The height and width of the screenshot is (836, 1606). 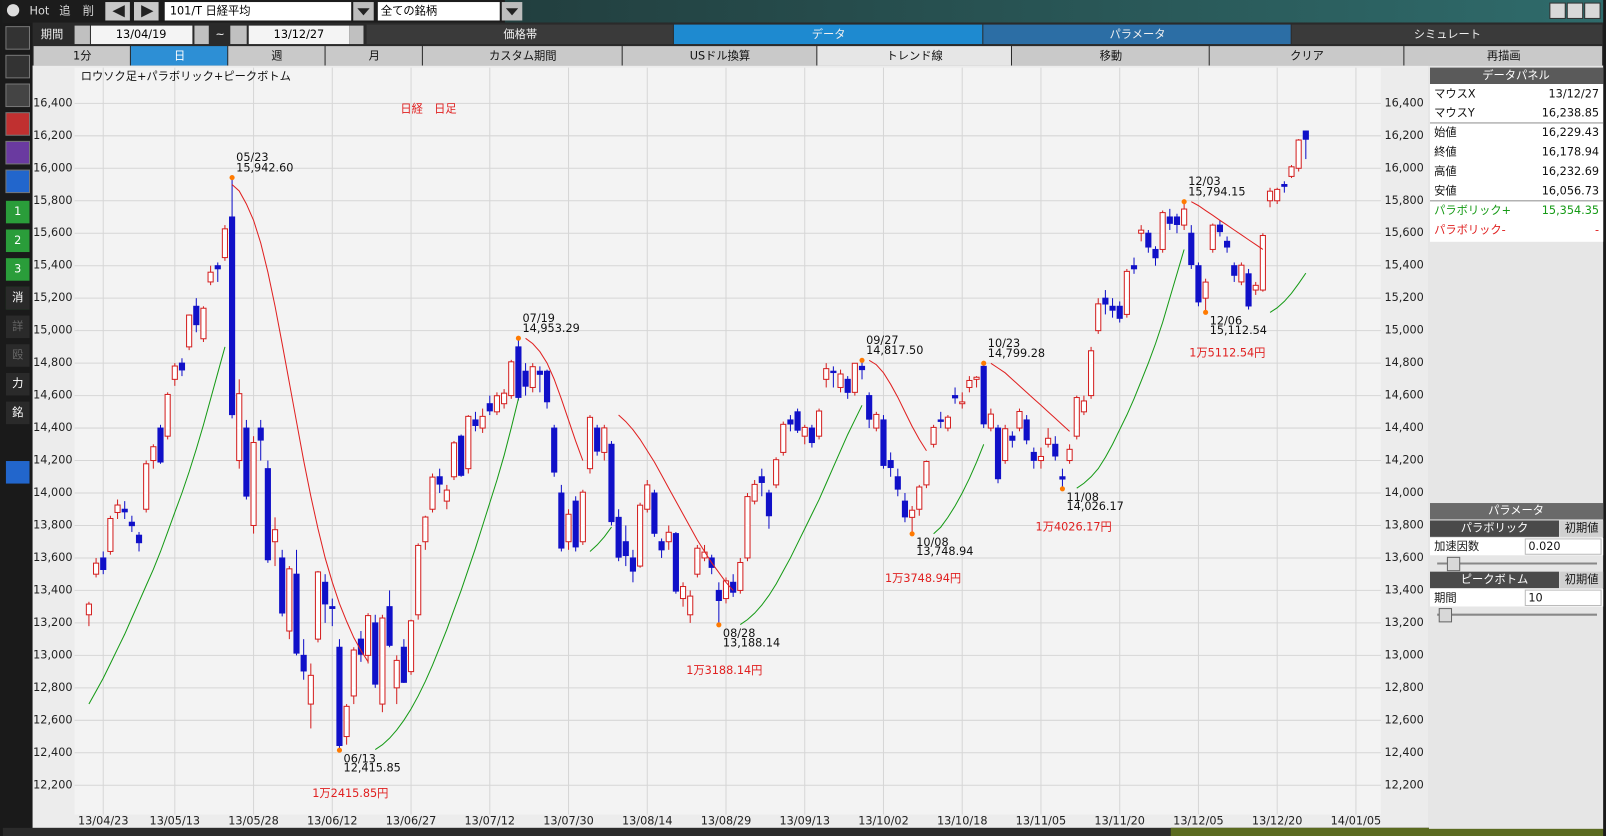 I want to click on price-note: 1万5112.54円, so click(x=1227, y=352).